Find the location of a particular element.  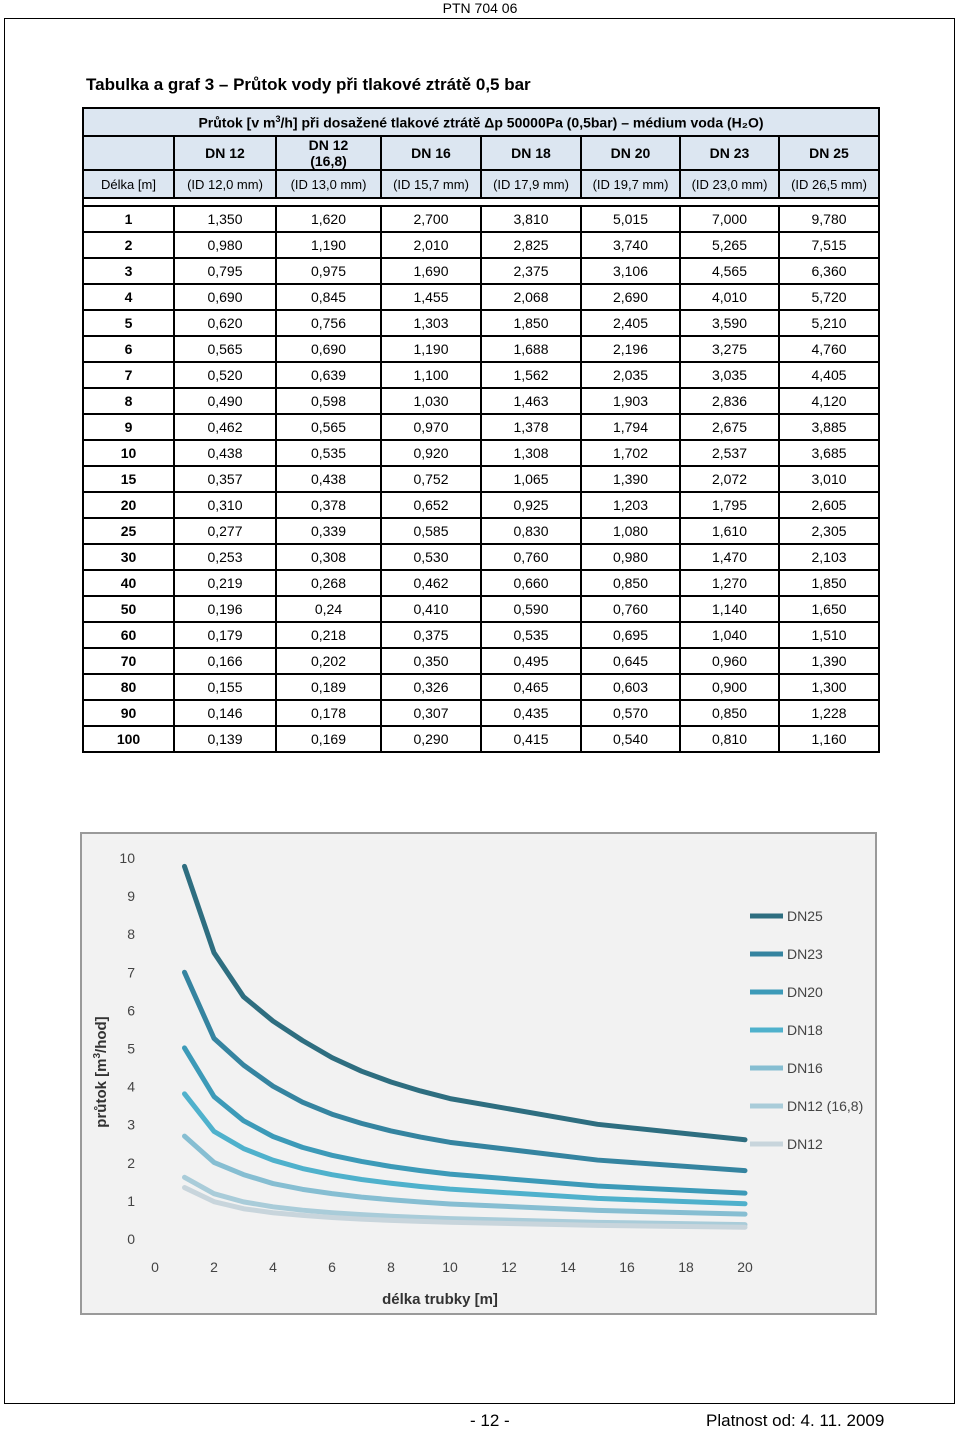

legend-entry: DN16 is located at coordinates (805, 1068).